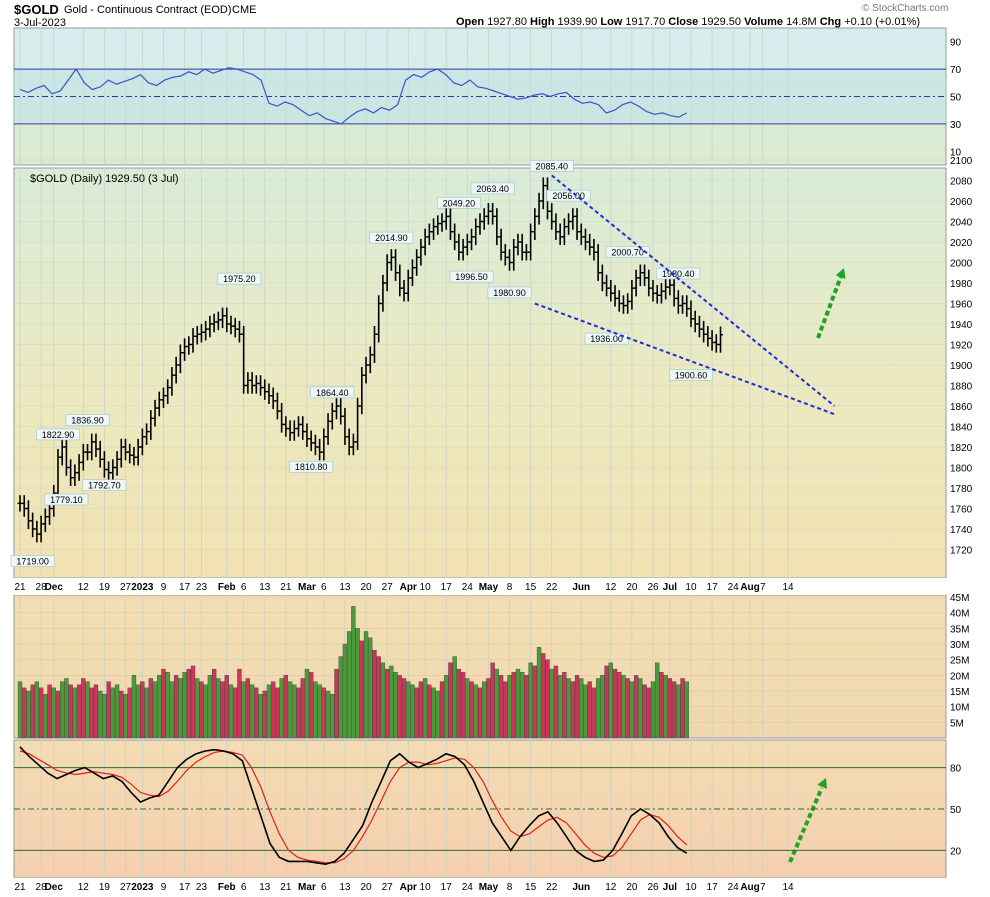  What do you see at coordinates (126, 887) in the screenshot?
I see `x-tick-label: 27` at bounding box center [126, 887].